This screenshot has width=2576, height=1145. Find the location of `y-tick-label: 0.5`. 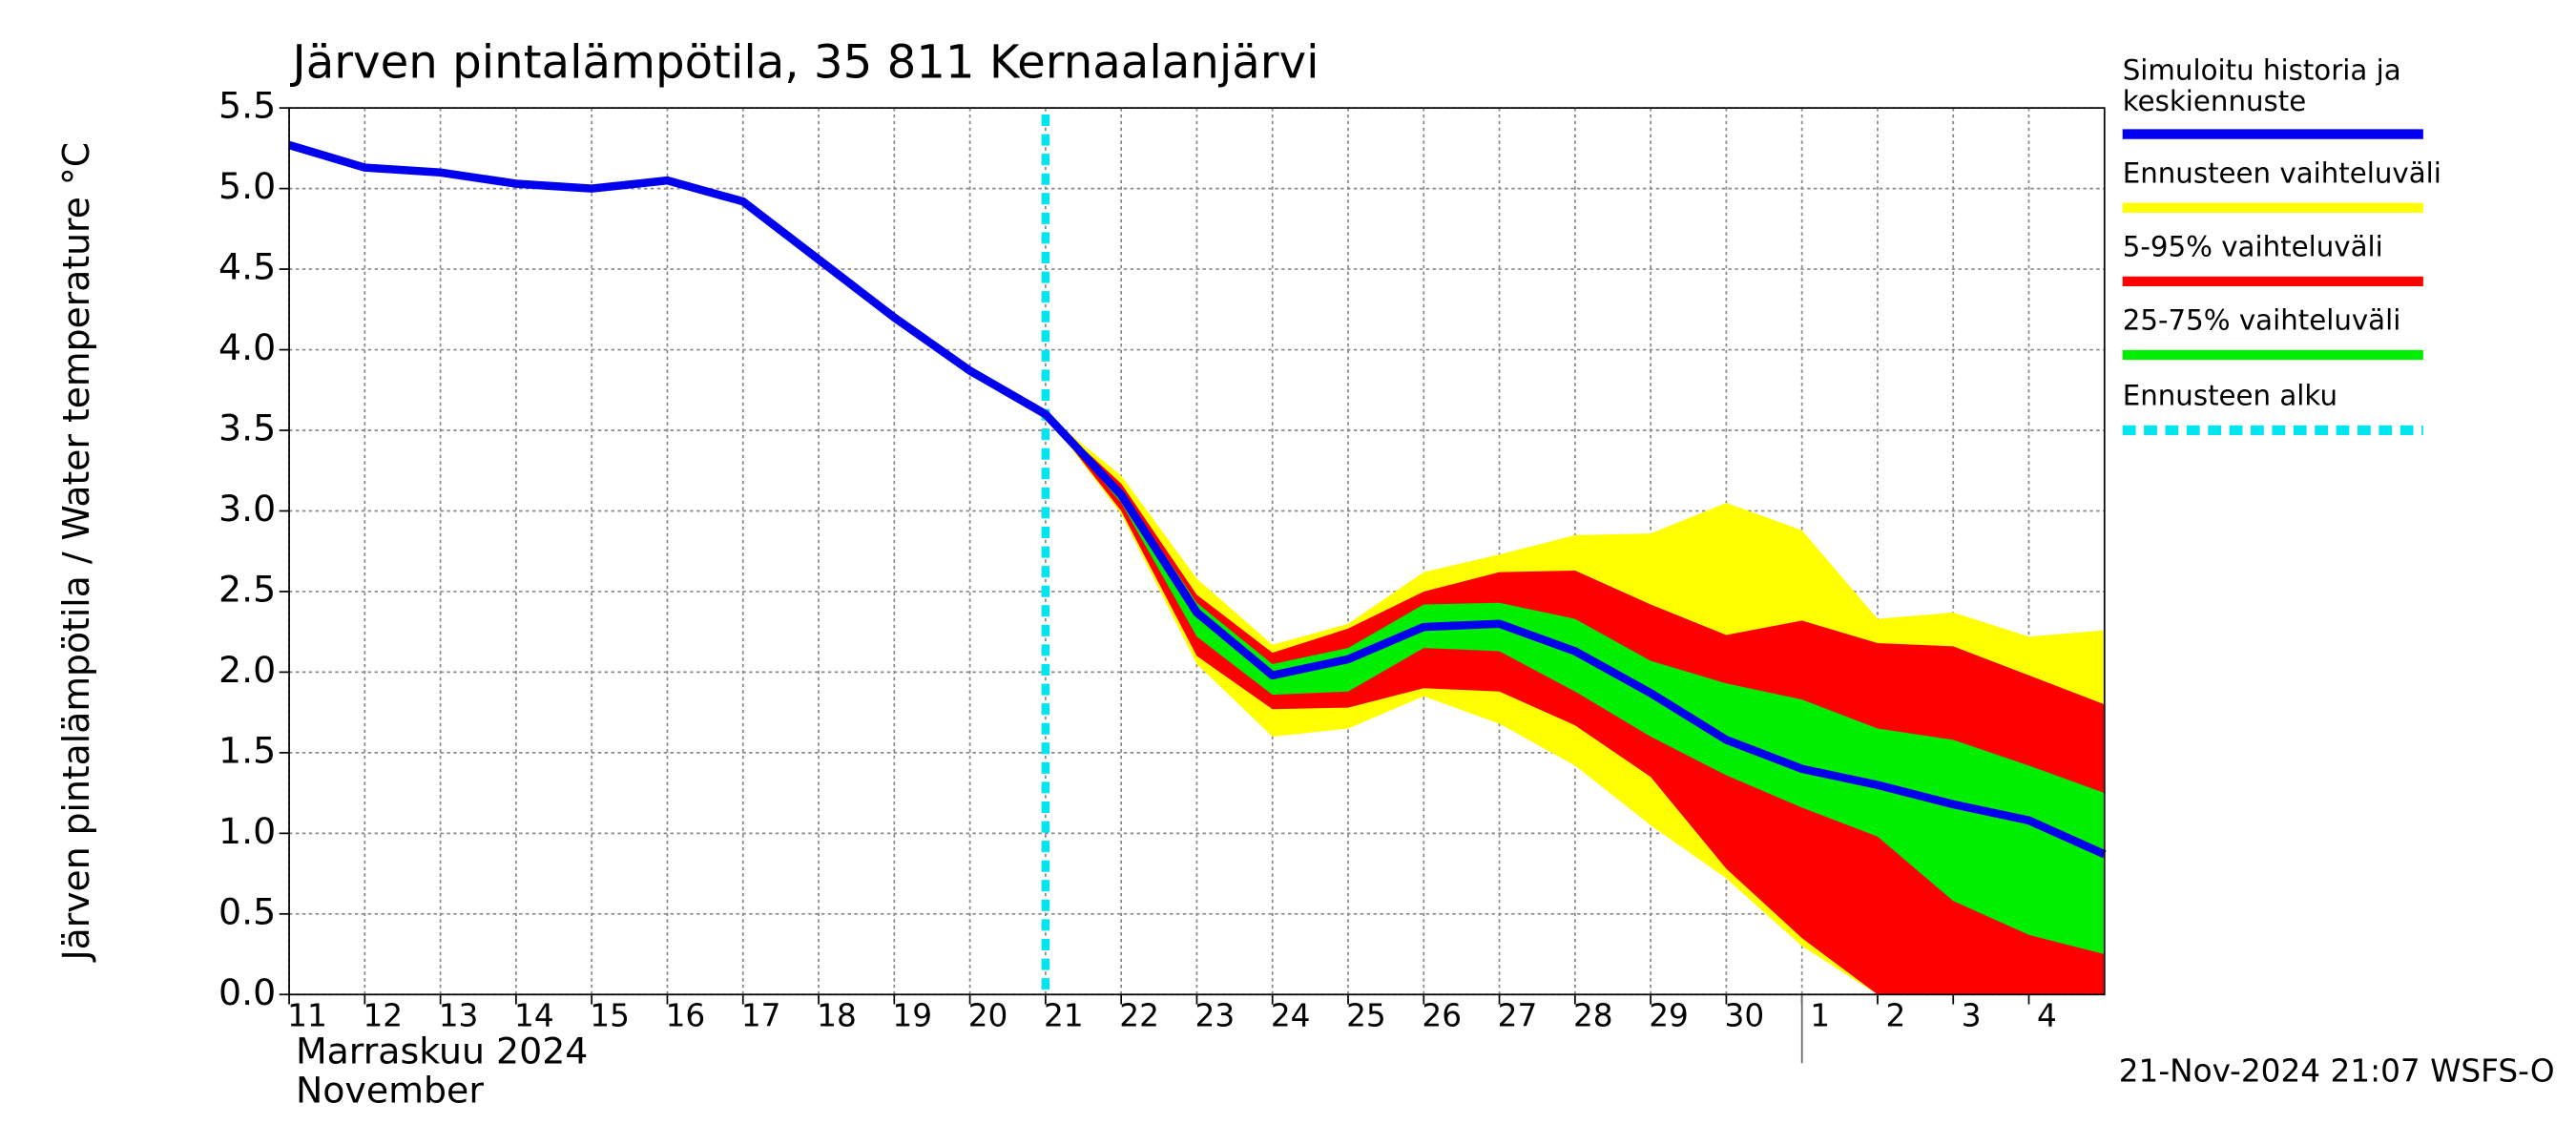

y-tick-label: 0.5 is located at coordinates (247, 911).